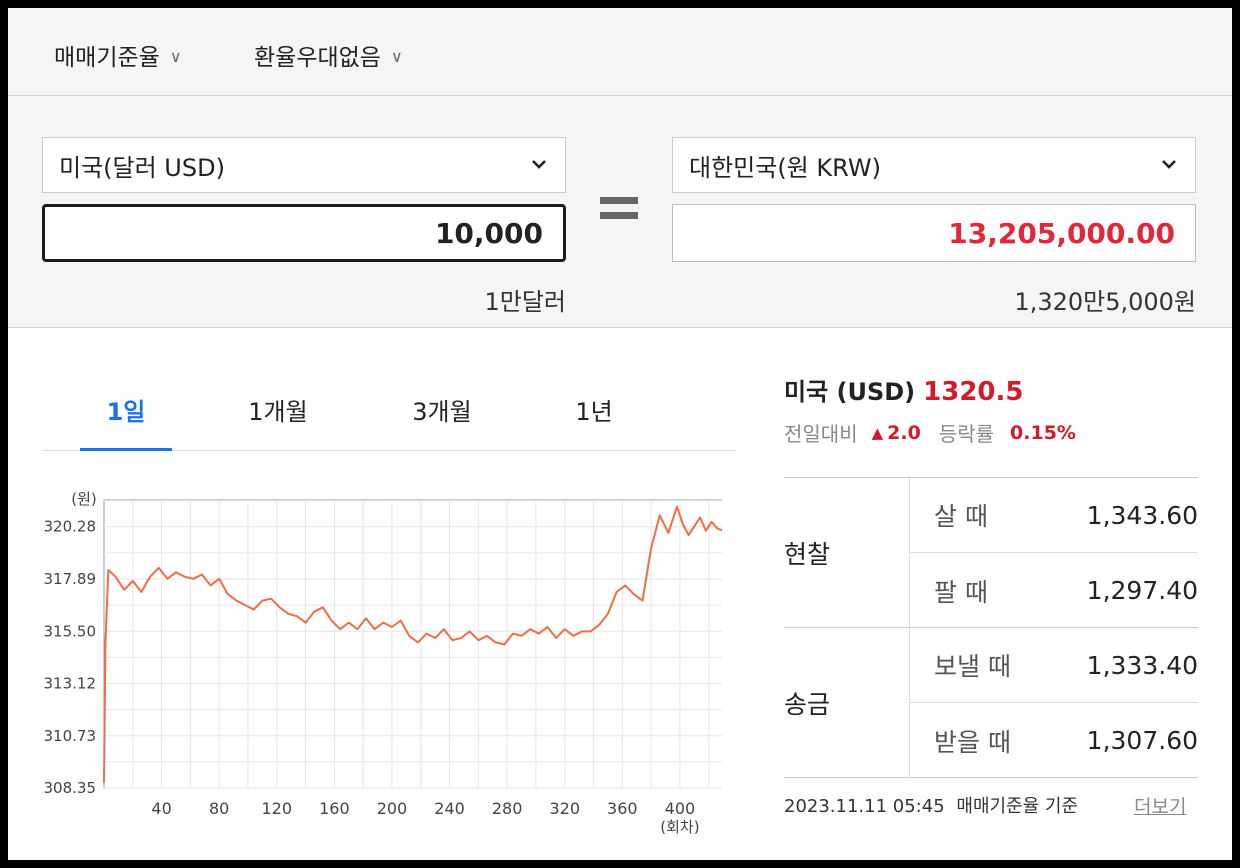  Describe the element at coordinates (69, 736) in the screenshot. I see `chart-y-tick-label: 1310.73` at that location.